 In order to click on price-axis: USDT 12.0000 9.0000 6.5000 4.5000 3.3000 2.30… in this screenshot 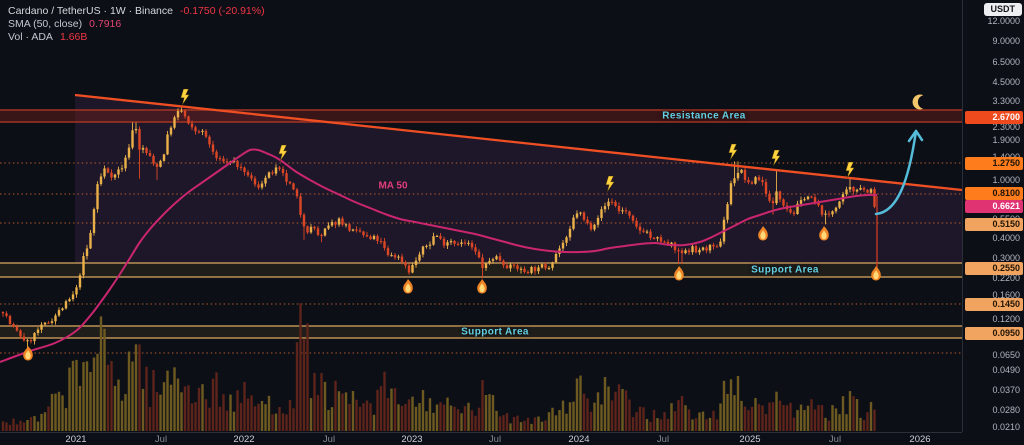, I will do `click(993, 216)`.